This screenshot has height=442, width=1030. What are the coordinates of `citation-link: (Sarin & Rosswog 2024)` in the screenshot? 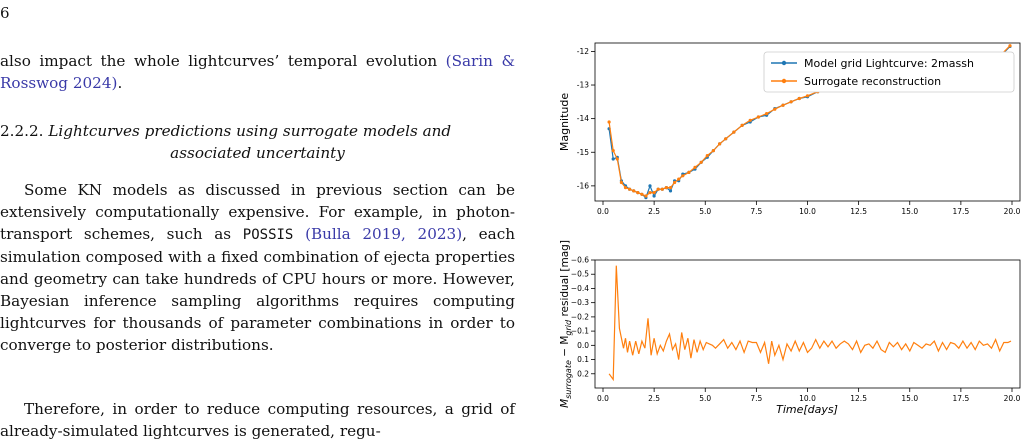 It's located at (257, 72).